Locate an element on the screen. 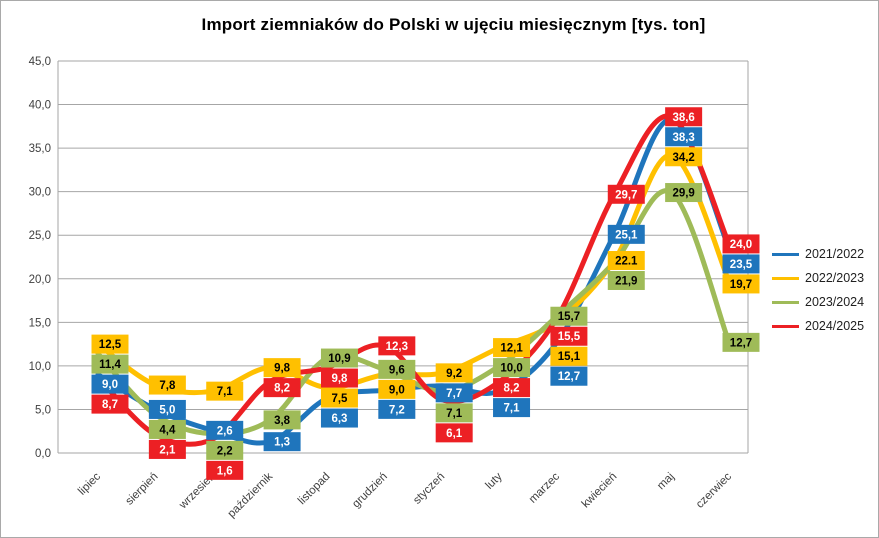 The height and width of the screenshot is (538, 879). data-label-value: 11,4 is located at coordinates (110, 365).